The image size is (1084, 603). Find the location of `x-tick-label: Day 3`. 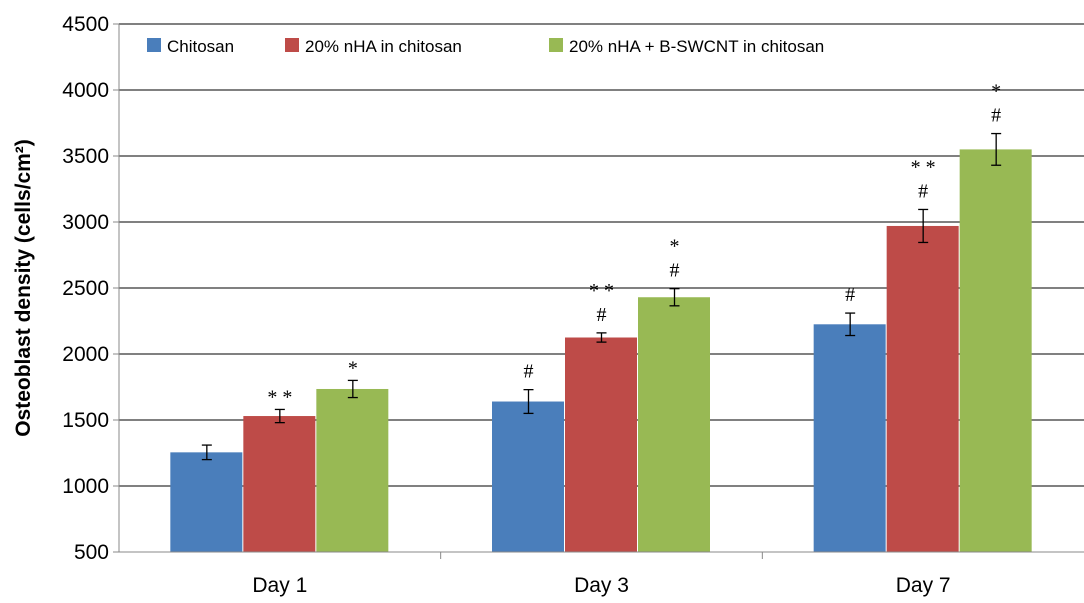

x-tick-label: Day 3 is located at coordinates (601, 585).